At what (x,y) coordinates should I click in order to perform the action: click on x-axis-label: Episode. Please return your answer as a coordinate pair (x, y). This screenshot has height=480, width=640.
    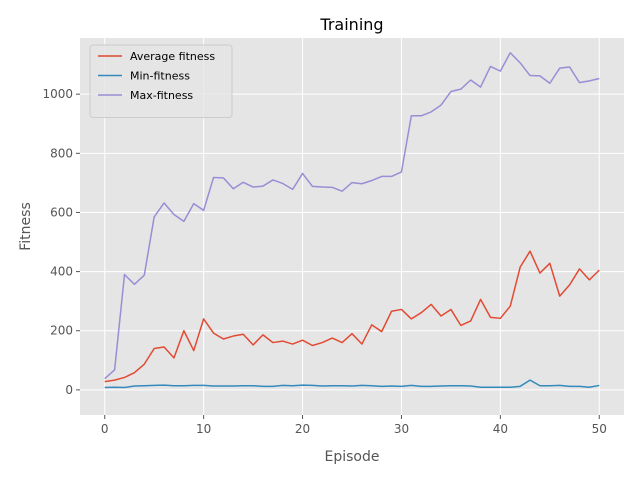
    Looking at the image, I should click on (352, 457).